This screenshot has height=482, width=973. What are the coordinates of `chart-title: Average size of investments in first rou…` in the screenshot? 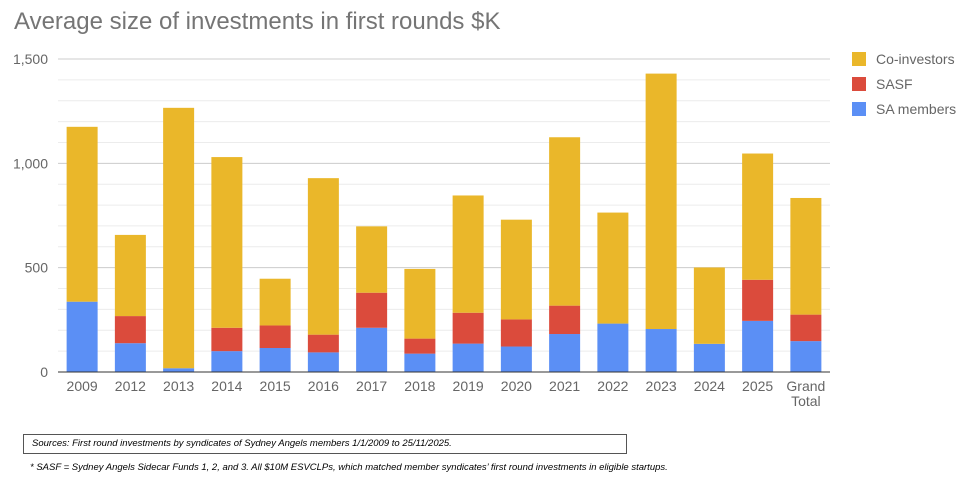 It's located at (257, 21).